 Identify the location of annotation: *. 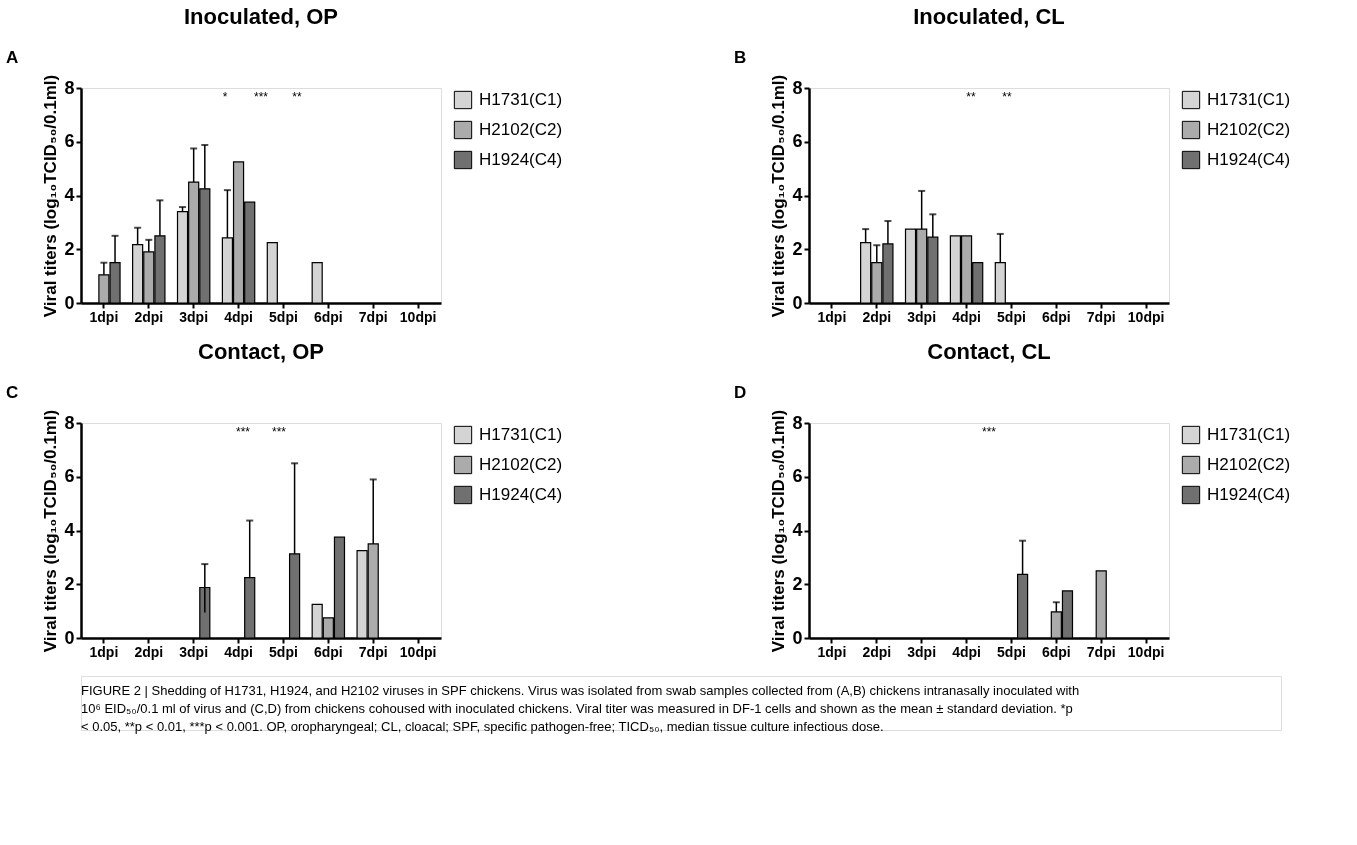
(225, 97).